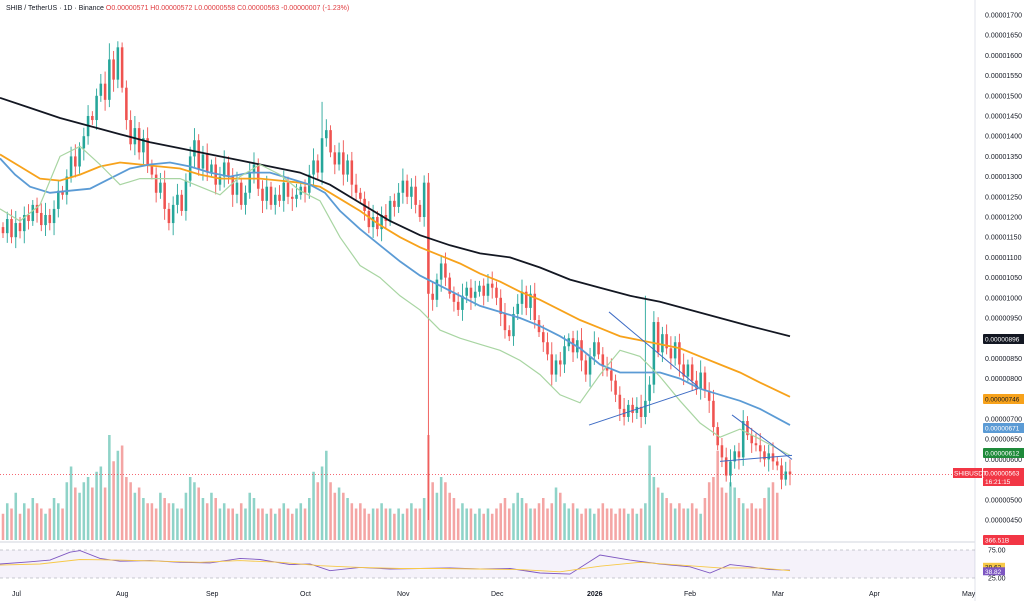 This screenshot has width=1024, height=601. What do you see at coordinates (994, 566) in the screenshot?
I see `rsi-value-badge` at bounding box center [994, 566].